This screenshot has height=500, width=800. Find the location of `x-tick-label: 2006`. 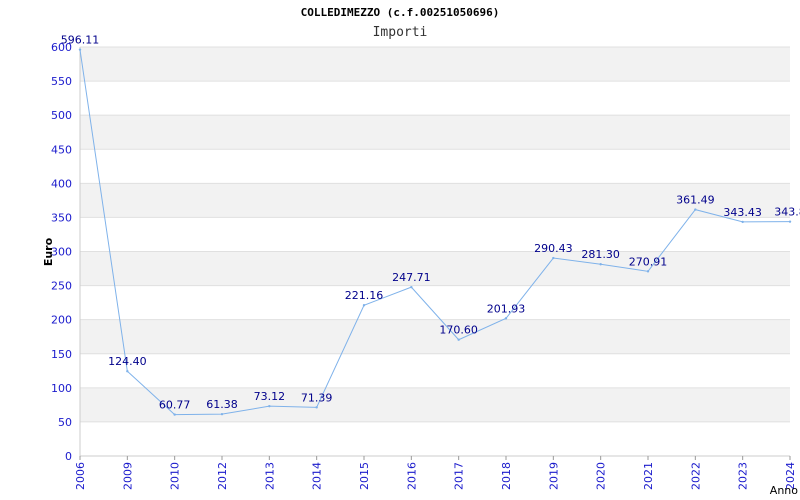

x-tick-label: 2006 is located at coordinates (80, 476).